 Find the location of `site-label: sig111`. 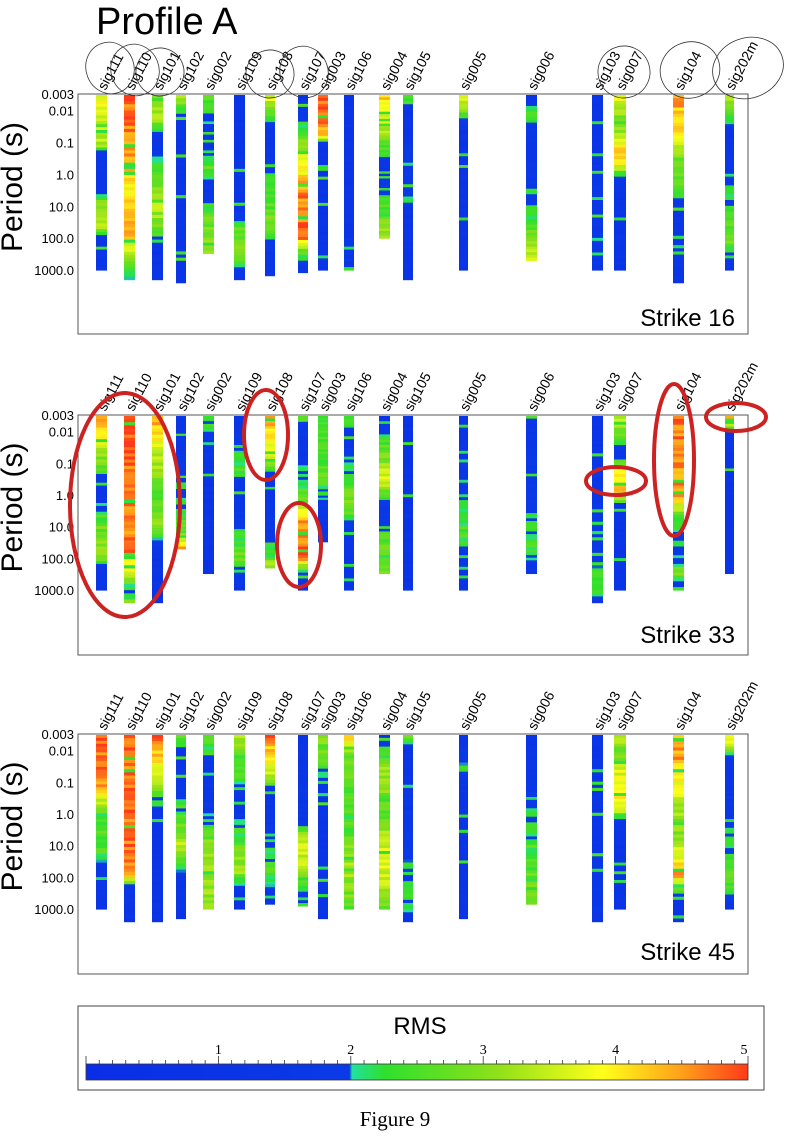

site-label: sig111 is located at coordinates (110, 711).